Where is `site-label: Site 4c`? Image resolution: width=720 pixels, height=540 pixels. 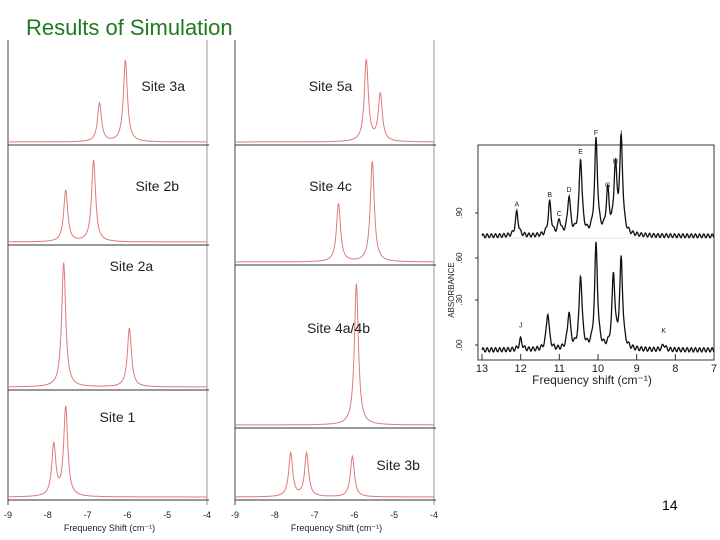
site-label: Site 4c is located at coordinates (330, 186).